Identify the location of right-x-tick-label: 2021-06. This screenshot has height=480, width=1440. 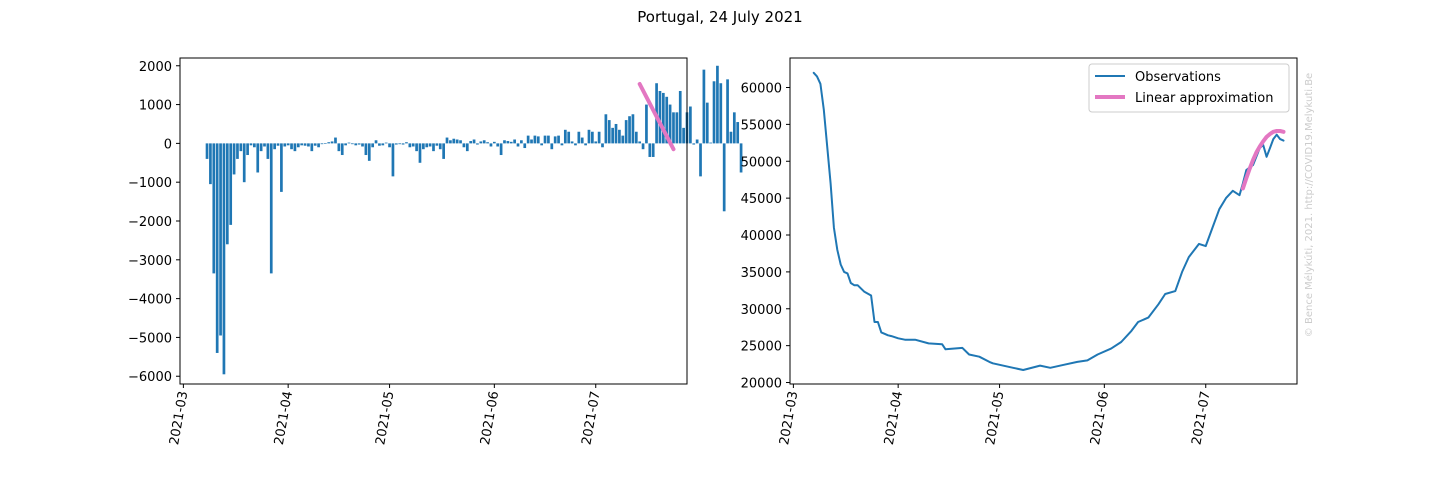
(1100, 418).